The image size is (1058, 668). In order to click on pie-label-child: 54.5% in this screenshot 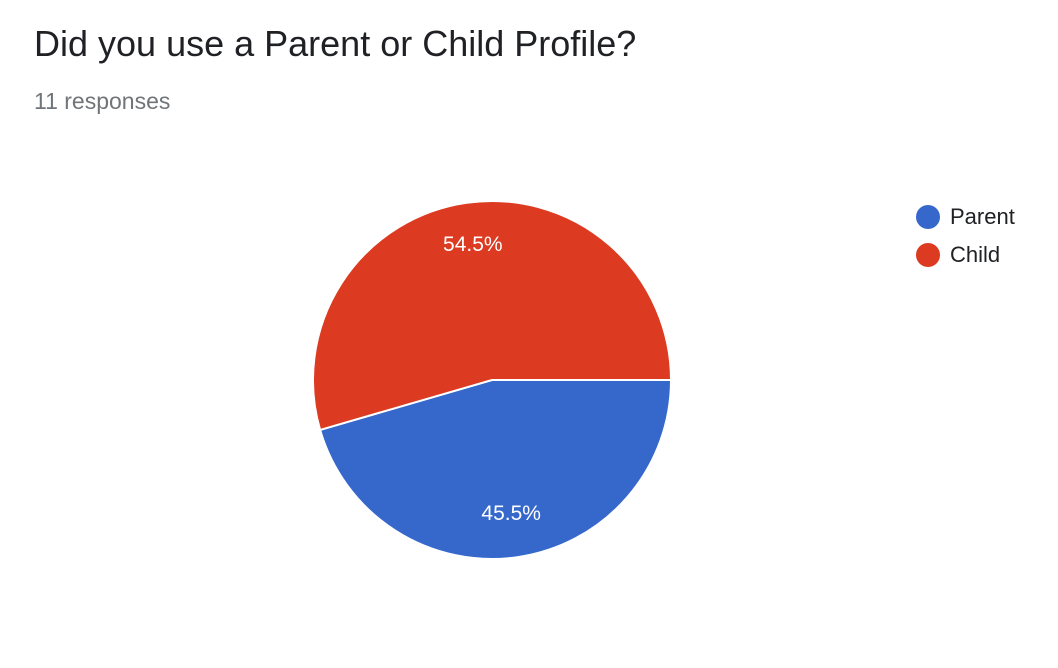, I will do `click(473, 244)`.